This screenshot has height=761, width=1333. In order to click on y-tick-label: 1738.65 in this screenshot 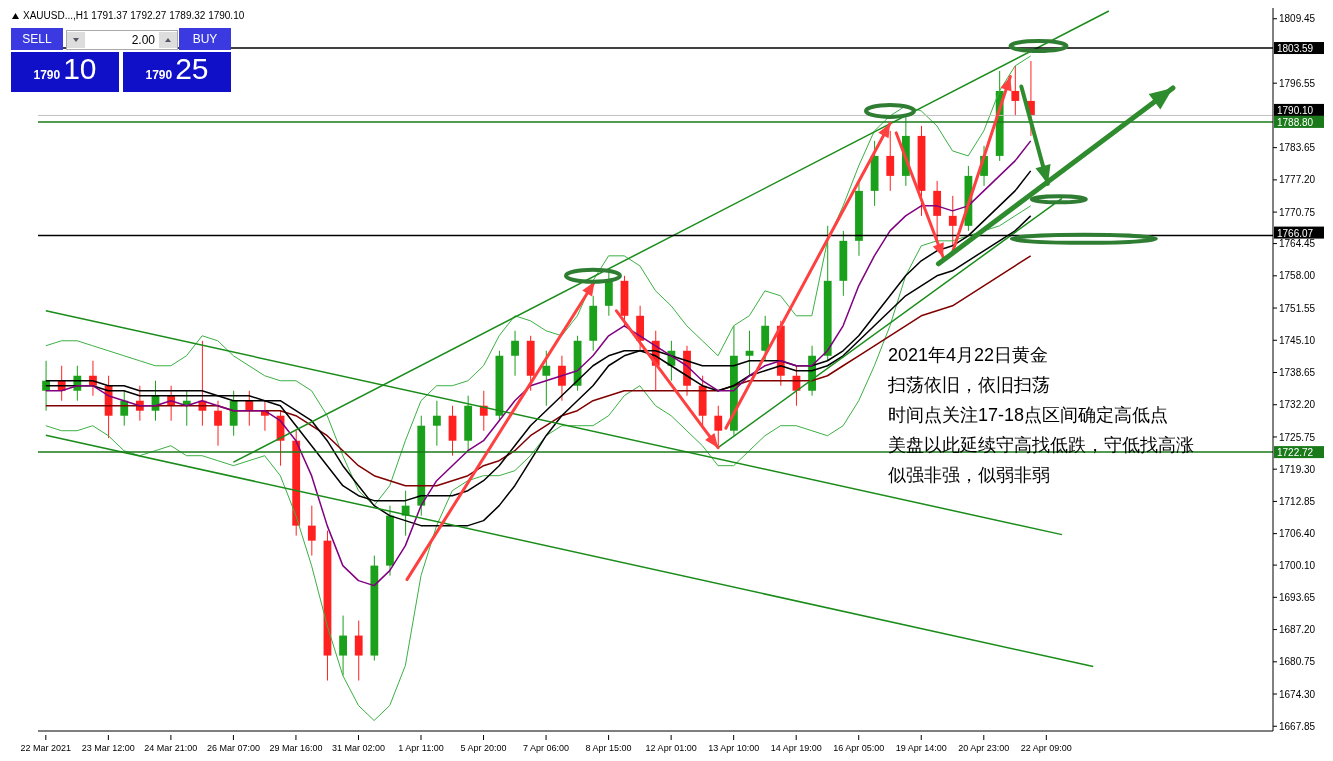, I will do `click(1297, 373)`.